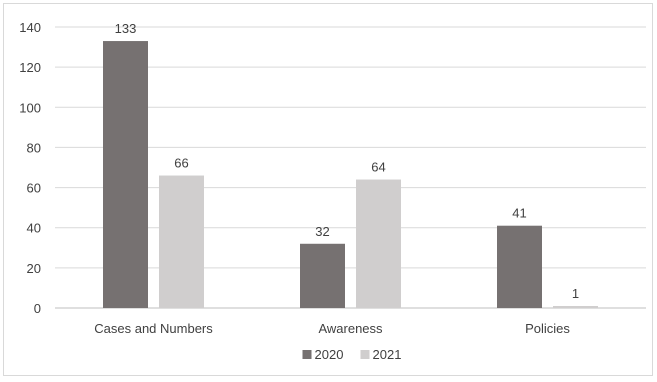  What do you see at coordinates (519, 213) in the screenshot?
I see `data-label: 41` at bounding box center [519, 213].